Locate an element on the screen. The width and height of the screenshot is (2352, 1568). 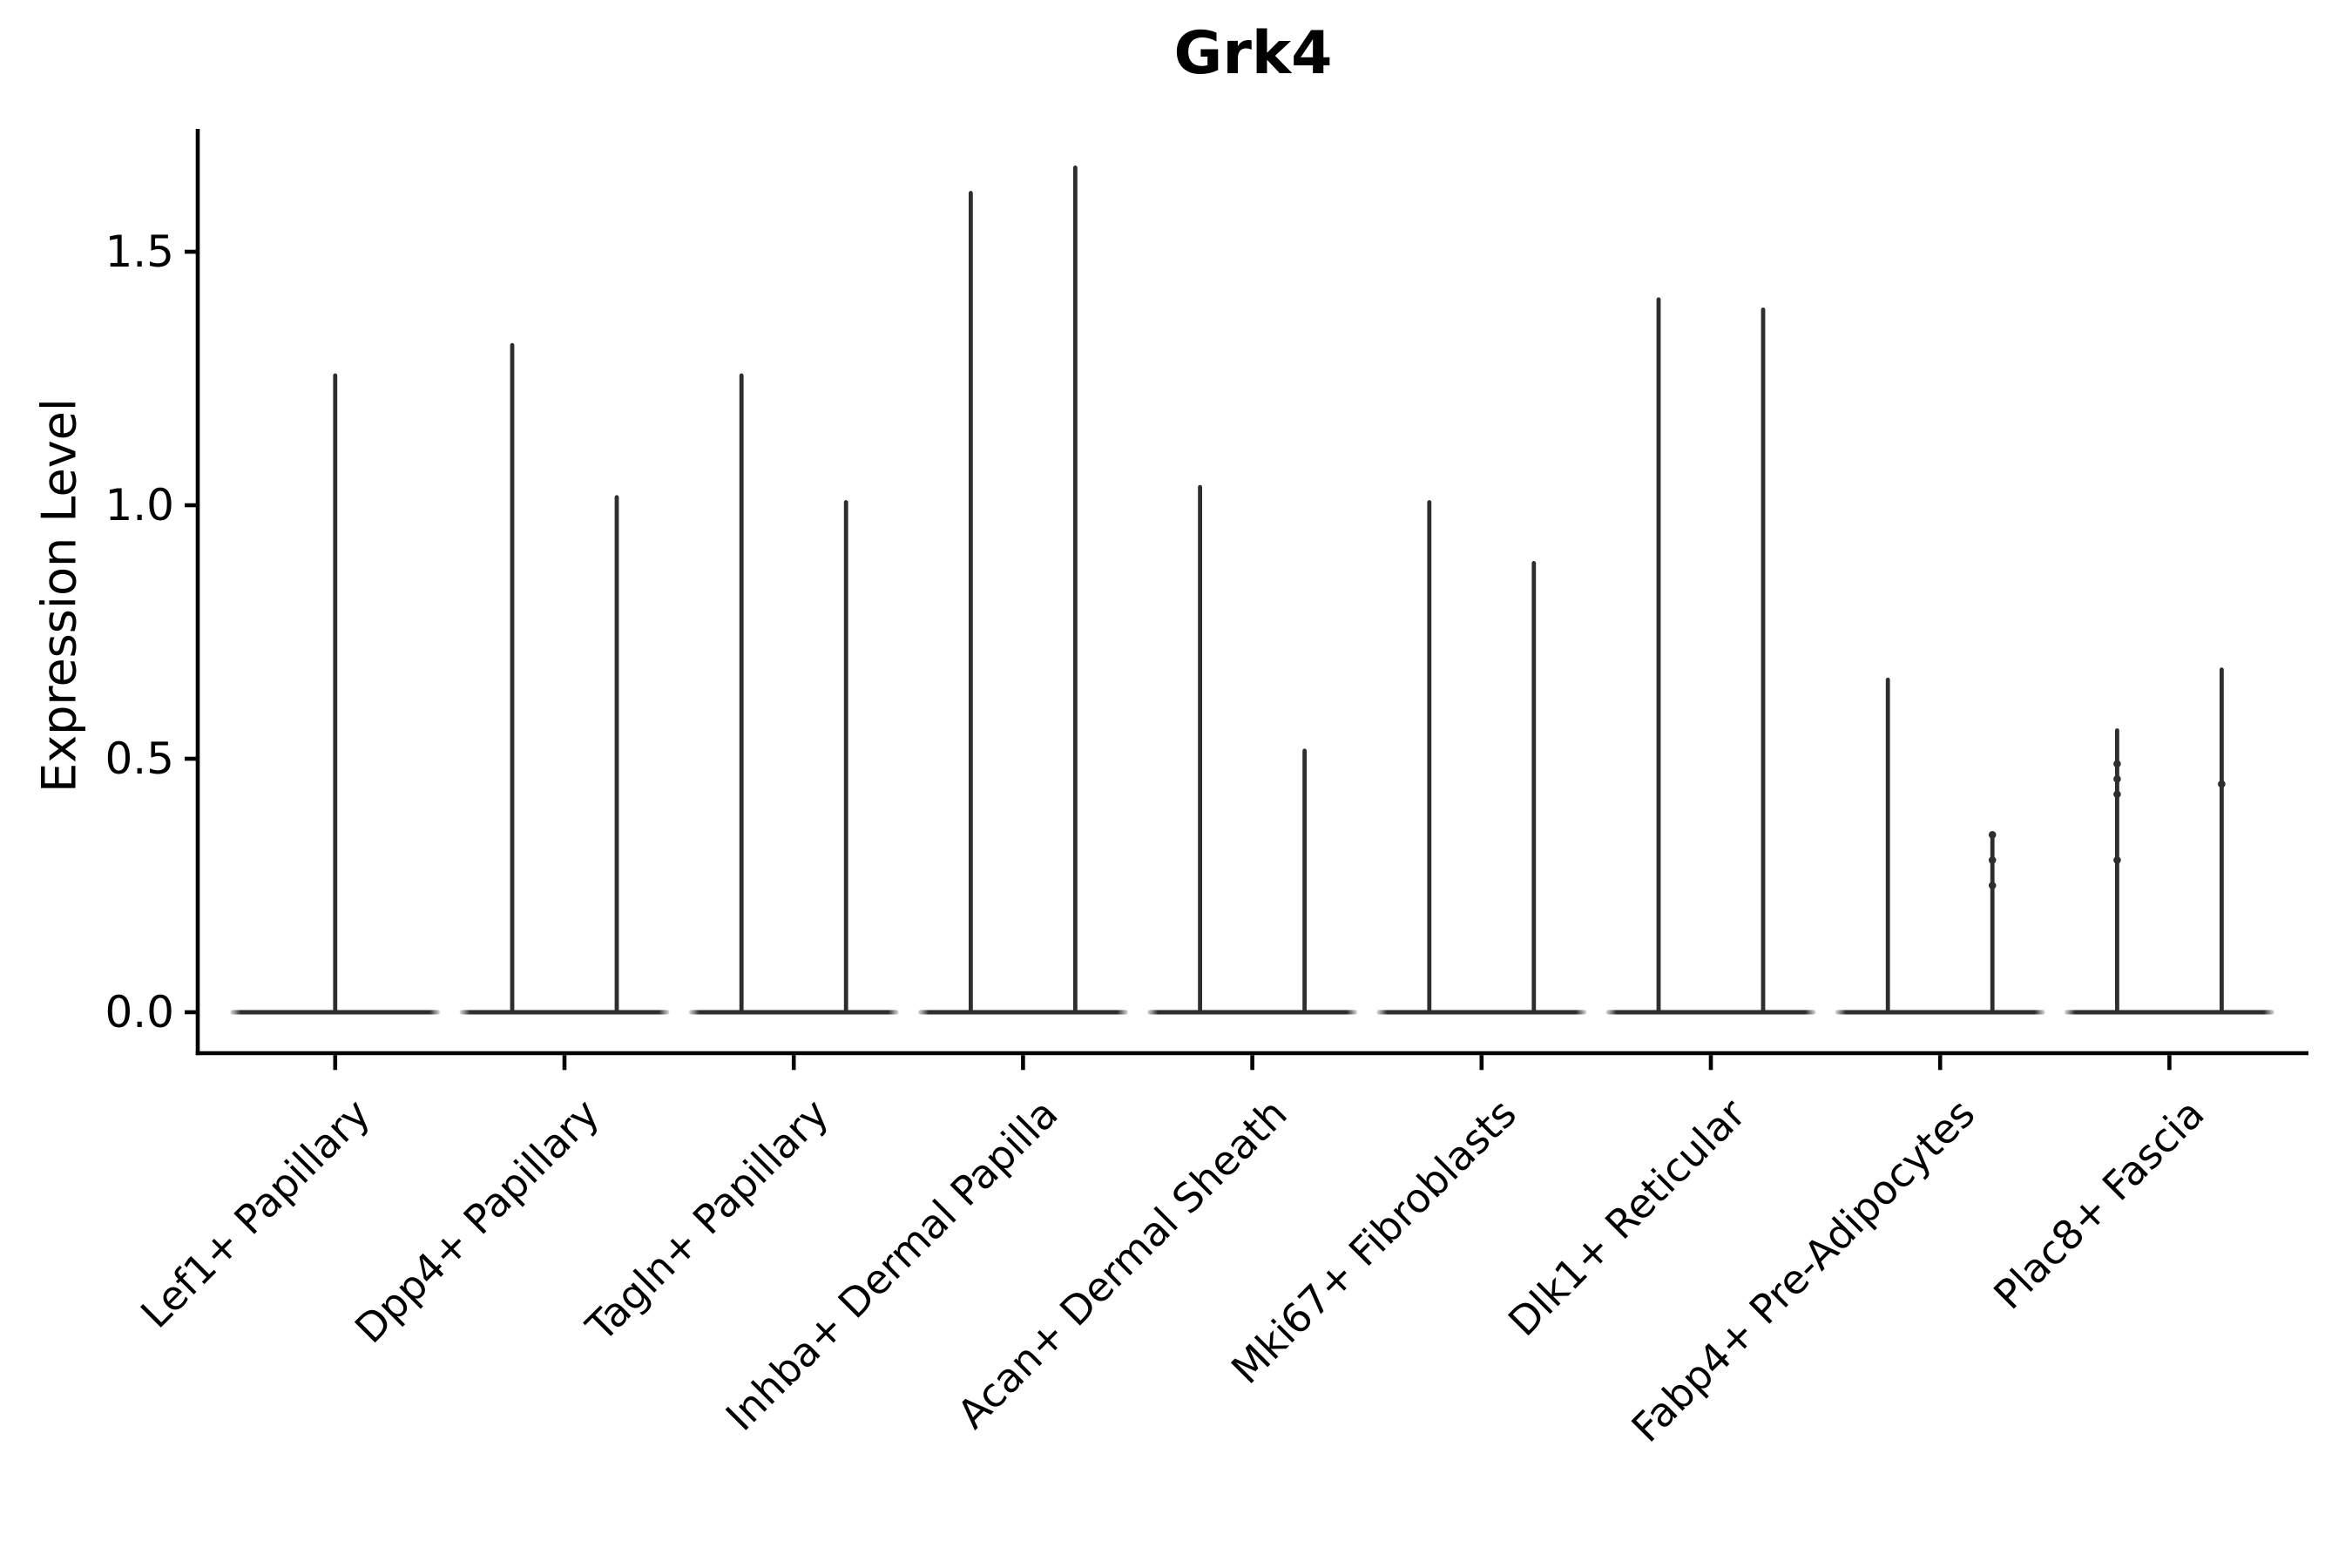
y-tick-label: 0.0 is located at coordinates (139, 1012).